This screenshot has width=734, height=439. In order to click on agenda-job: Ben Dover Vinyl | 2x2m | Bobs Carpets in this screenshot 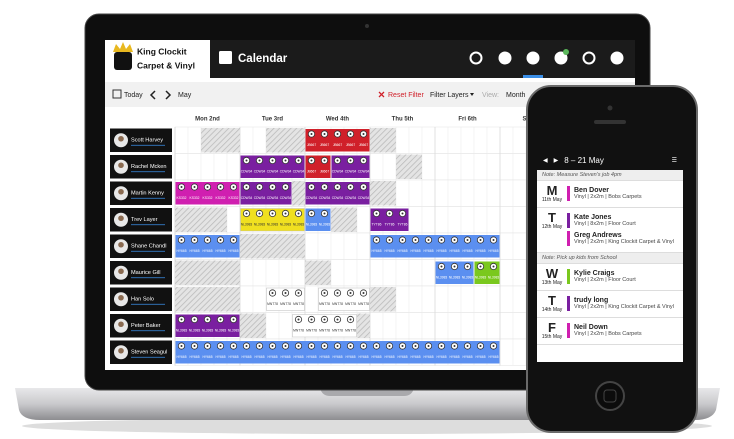, I will do `click(623, 193)`.